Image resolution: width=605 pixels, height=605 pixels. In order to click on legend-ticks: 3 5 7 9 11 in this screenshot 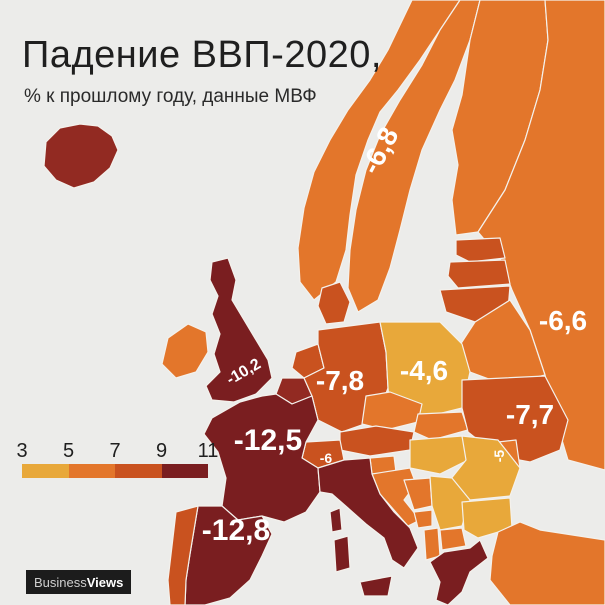, I will do `click(117, 452)`.